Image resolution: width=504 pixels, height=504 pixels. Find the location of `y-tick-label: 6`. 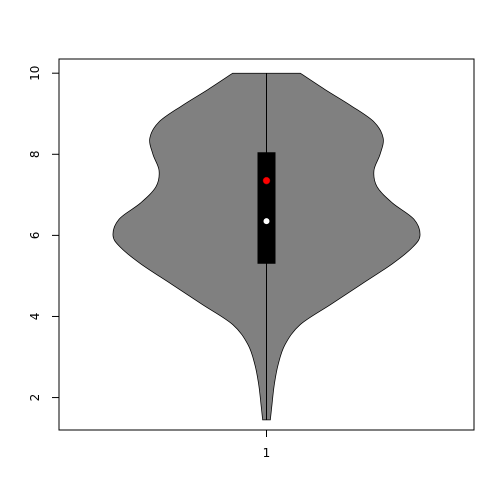

y-tick-label: 6 is located at coordinates (35, 236).